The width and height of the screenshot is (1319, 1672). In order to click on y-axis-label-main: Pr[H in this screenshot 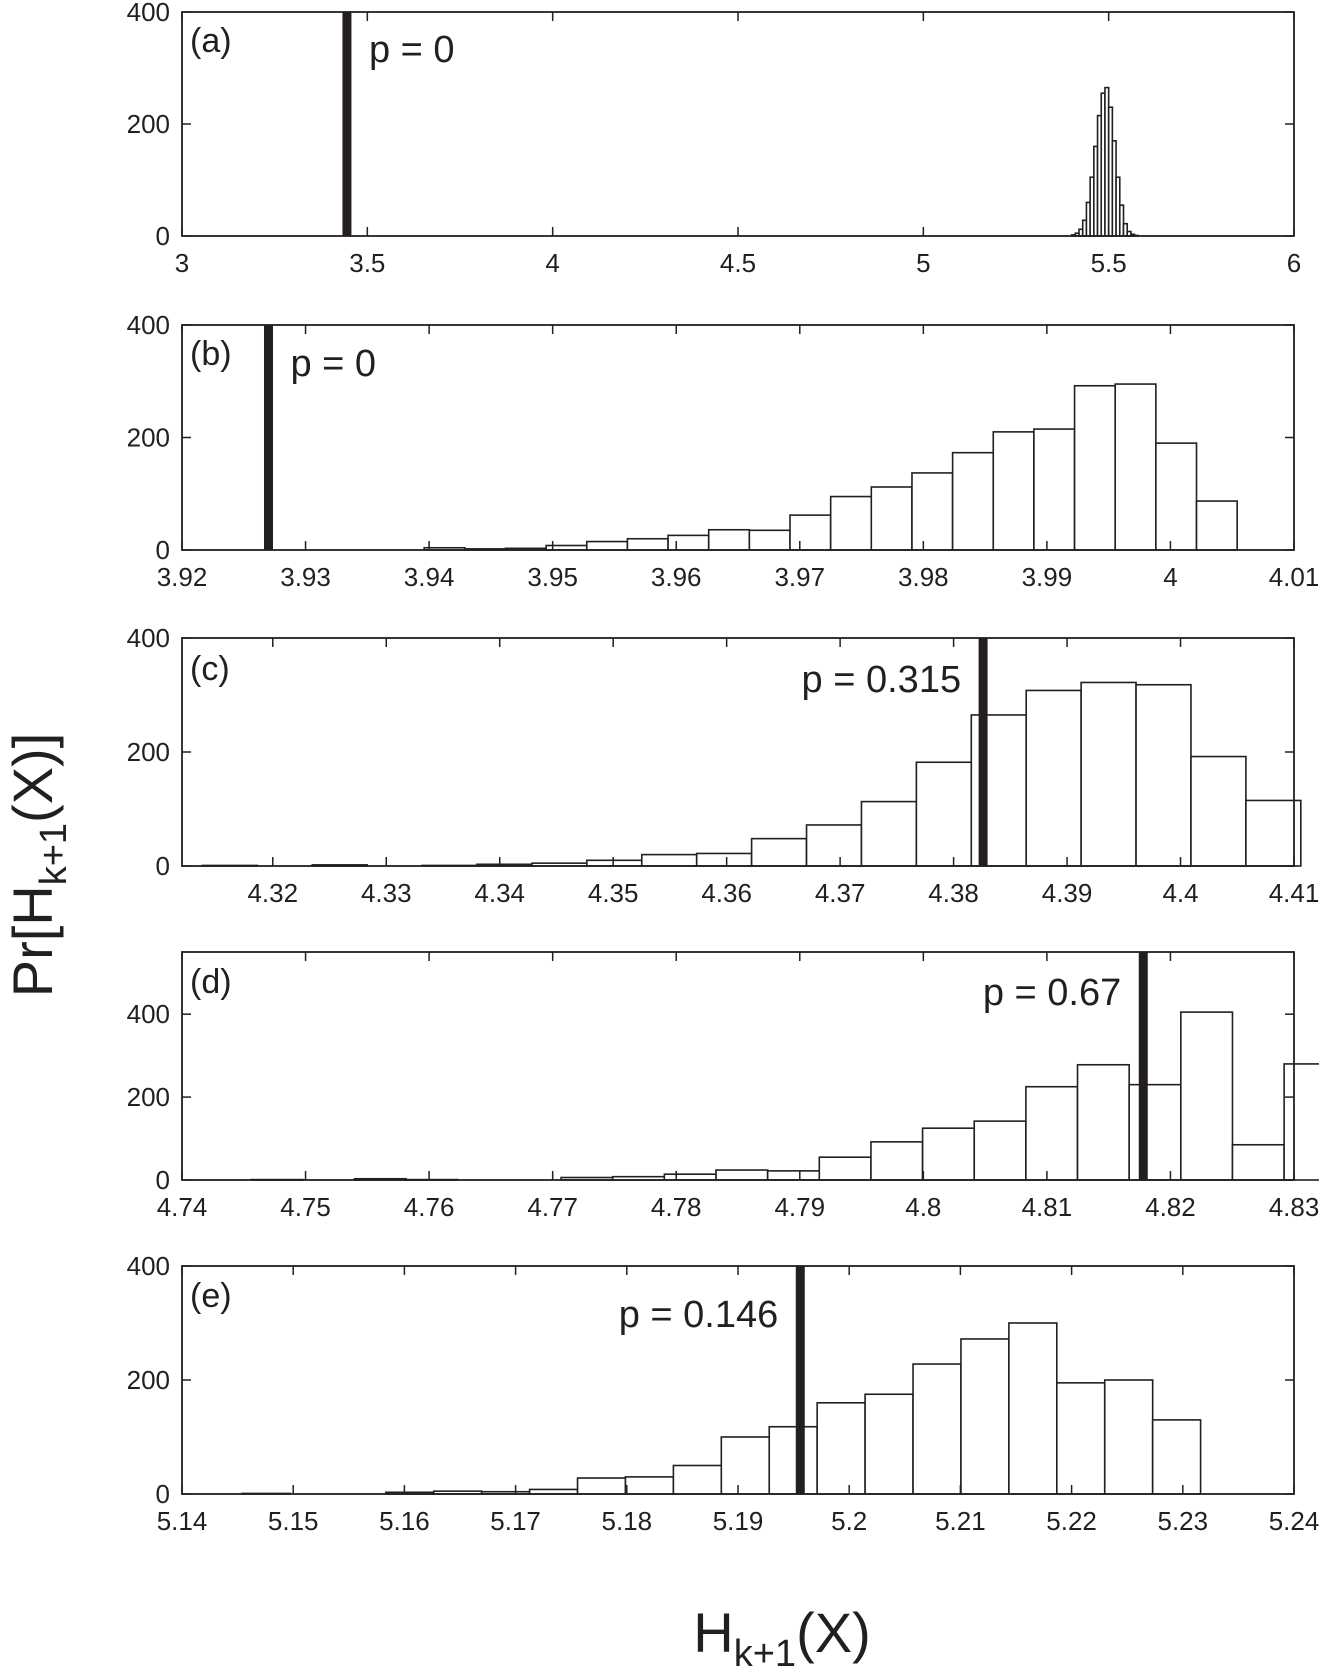, I will do `click(32, 941)`.